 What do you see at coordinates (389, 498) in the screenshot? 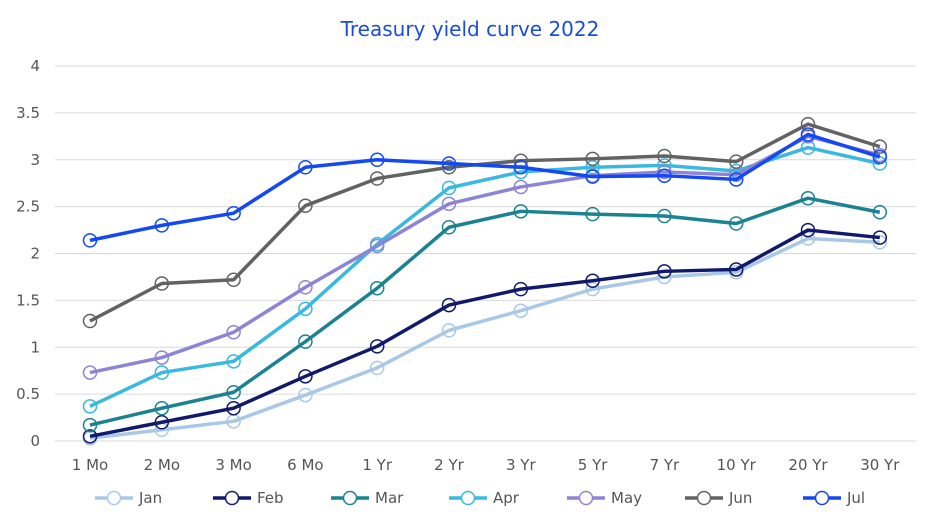
I see `legend-label: Mar` at bounding box center [389, 498].